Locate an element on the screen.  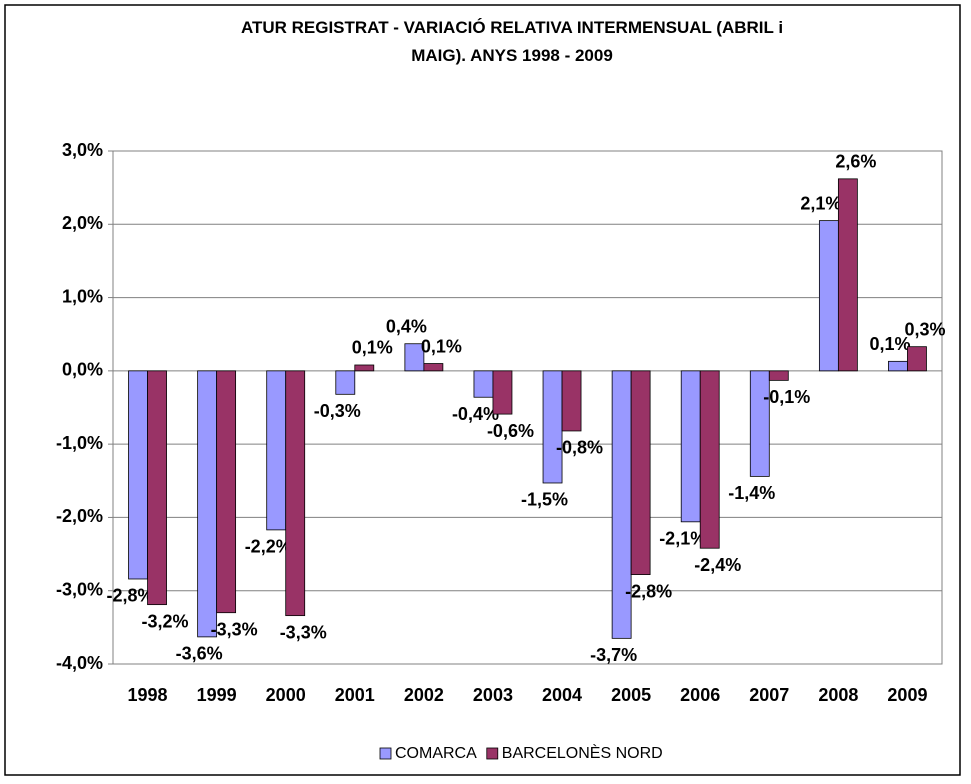
legend-label: BARCELONÈS NORD is located at coordinates (582, 752).